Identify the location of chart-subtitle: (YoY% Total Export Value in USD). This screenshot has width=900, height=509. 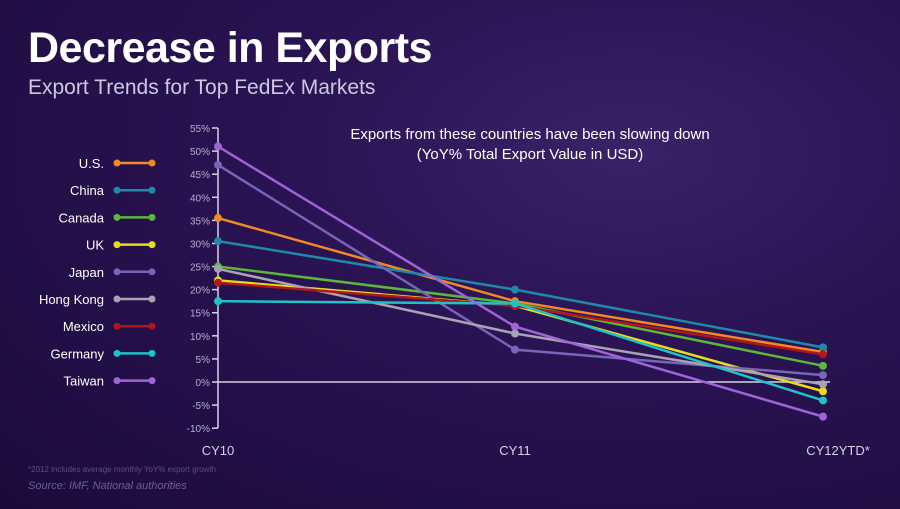
(530, 154).